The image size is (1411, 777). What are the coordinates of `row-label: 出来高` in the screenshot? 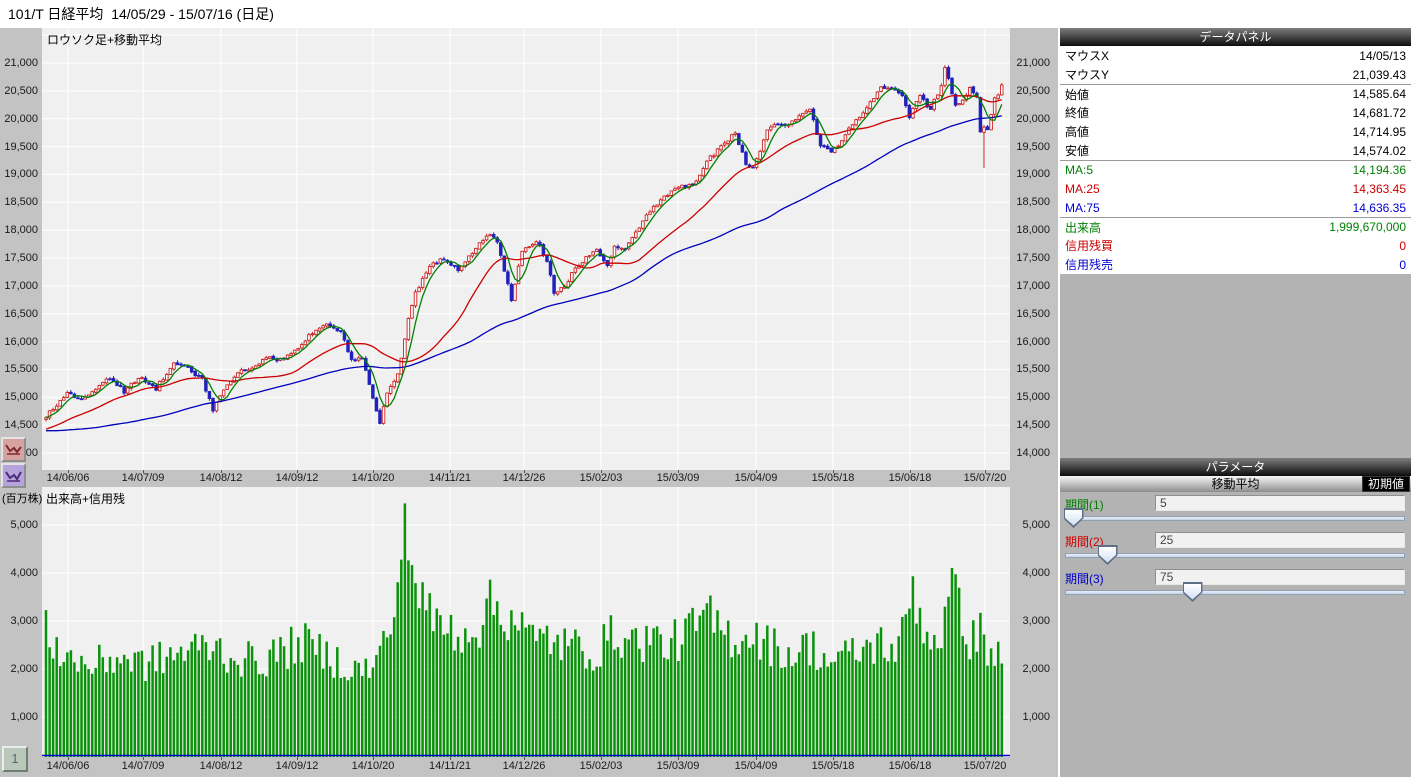 It's located at (1083, 227).